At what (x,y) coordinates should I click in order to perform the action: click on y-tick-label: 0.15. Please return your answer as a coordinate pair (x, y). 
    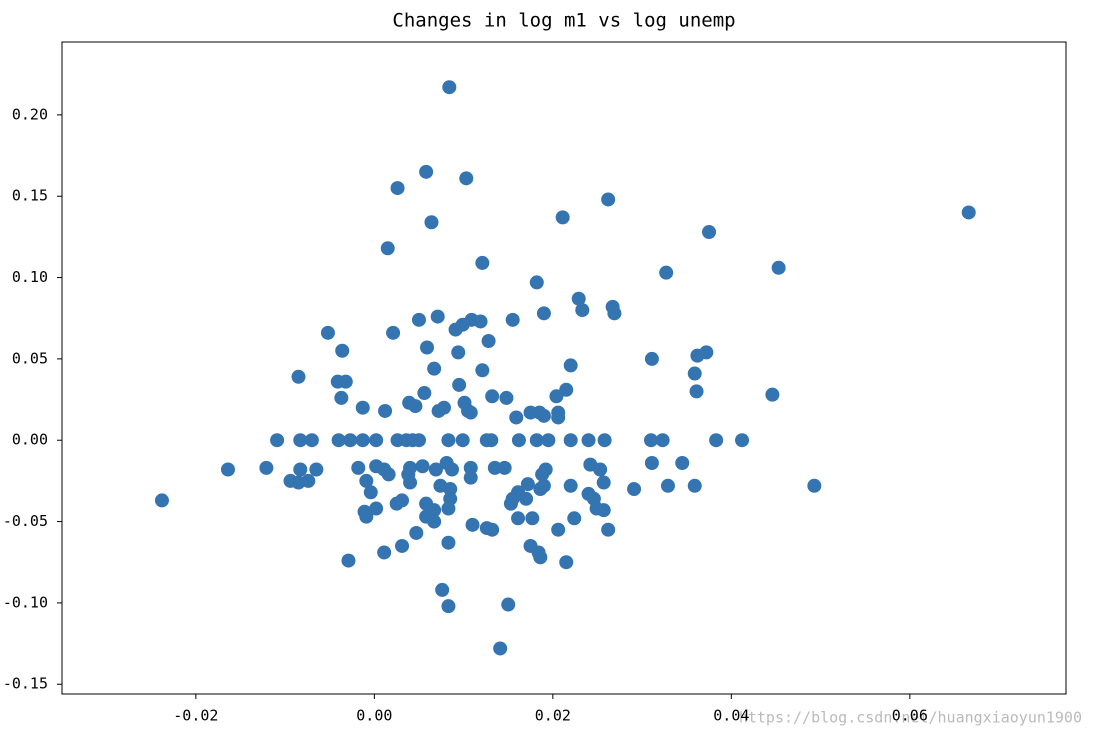
    Looking at the image, I should click on (30, 196).